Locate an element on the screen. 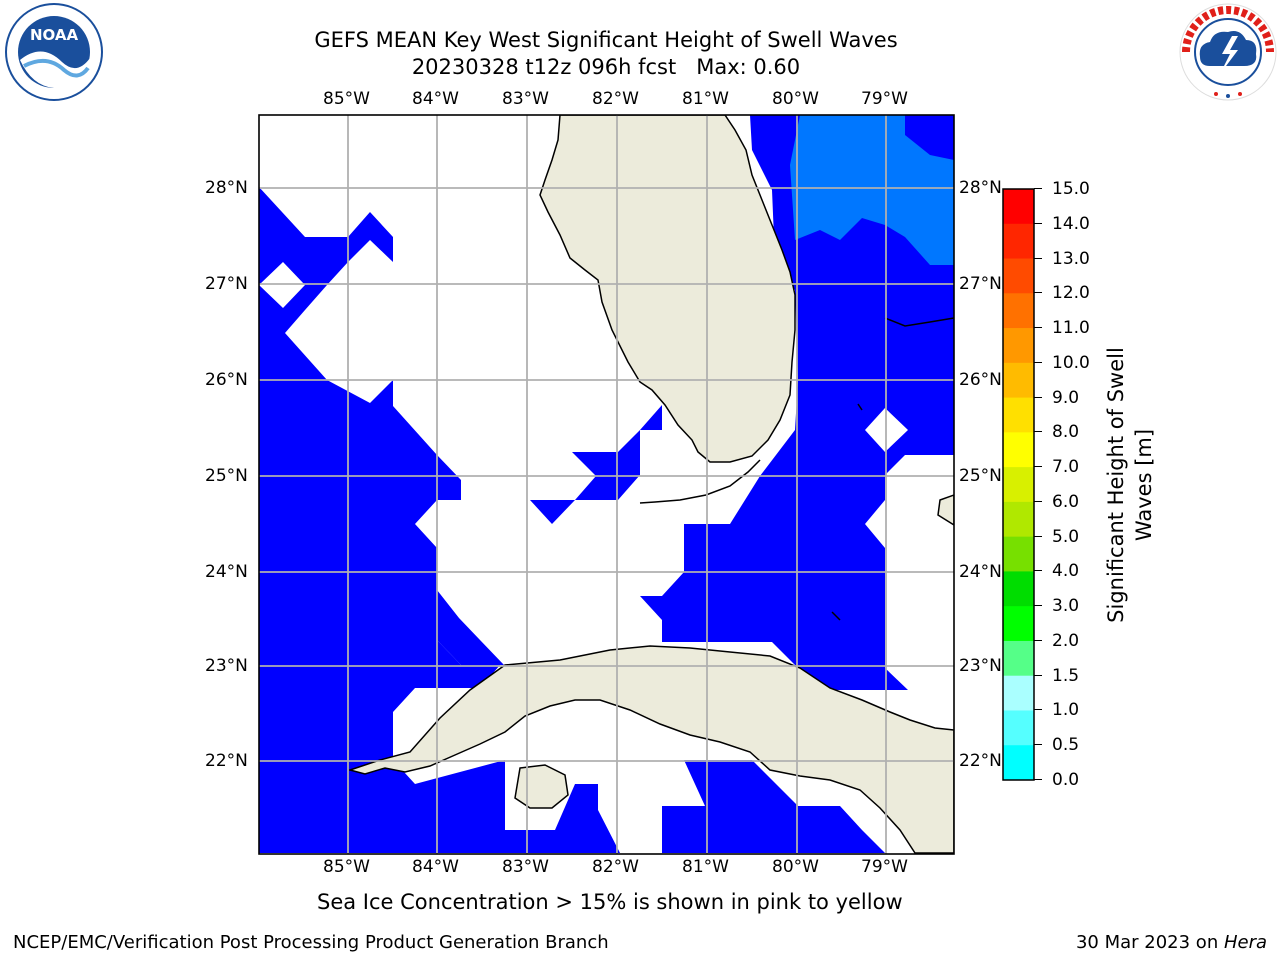  lon-label-top: 83°W is located at coordinates (525, 99).